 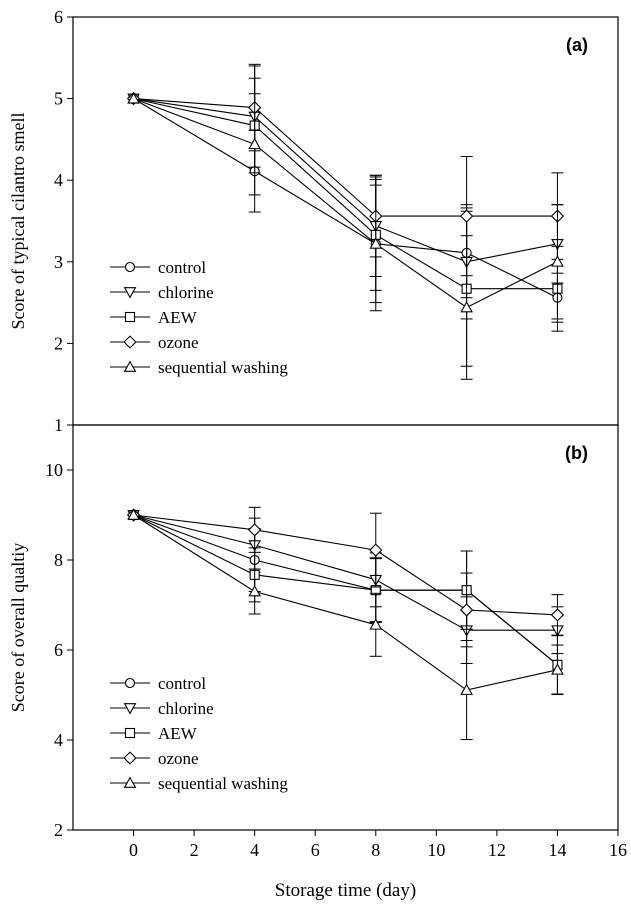 I want to click on series-control, so click(x=346, y=602).